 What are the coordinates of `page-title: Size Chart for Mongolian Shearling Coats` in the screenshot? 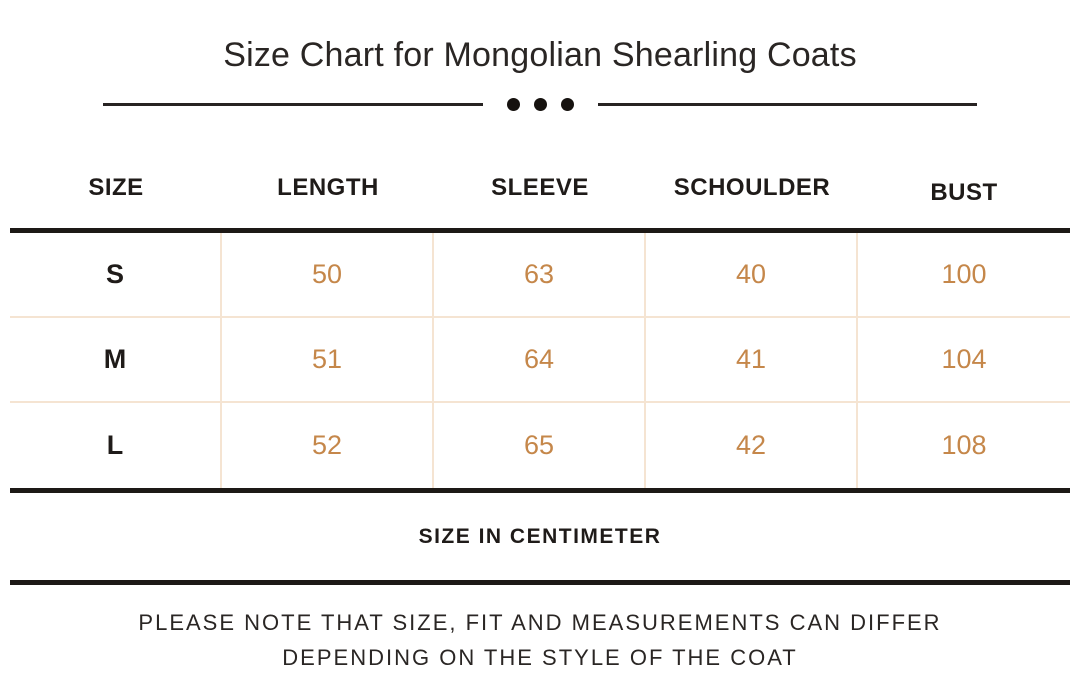 It's located at (540, 55).